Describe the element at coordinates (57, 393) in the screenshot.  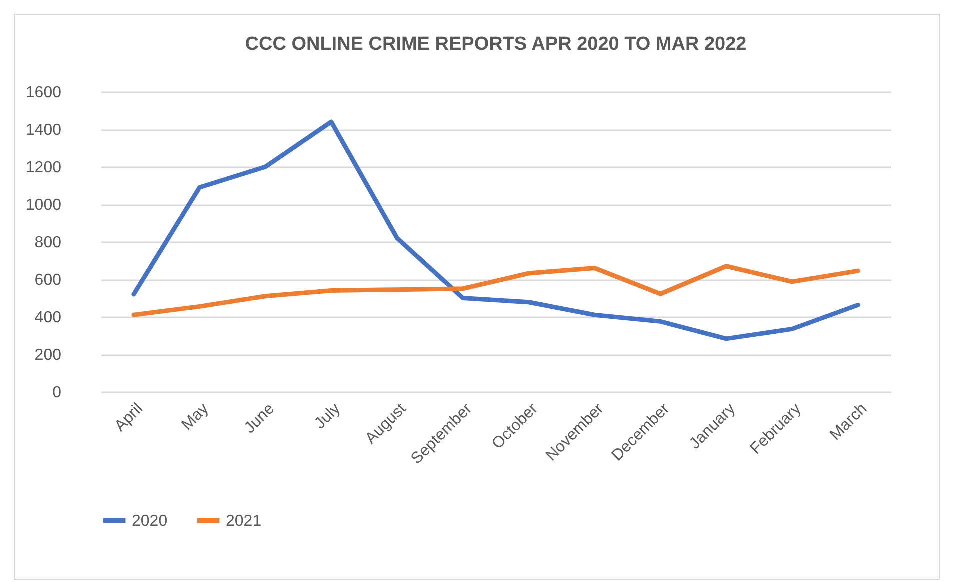
I see `y-tick-label: 0` at that location.